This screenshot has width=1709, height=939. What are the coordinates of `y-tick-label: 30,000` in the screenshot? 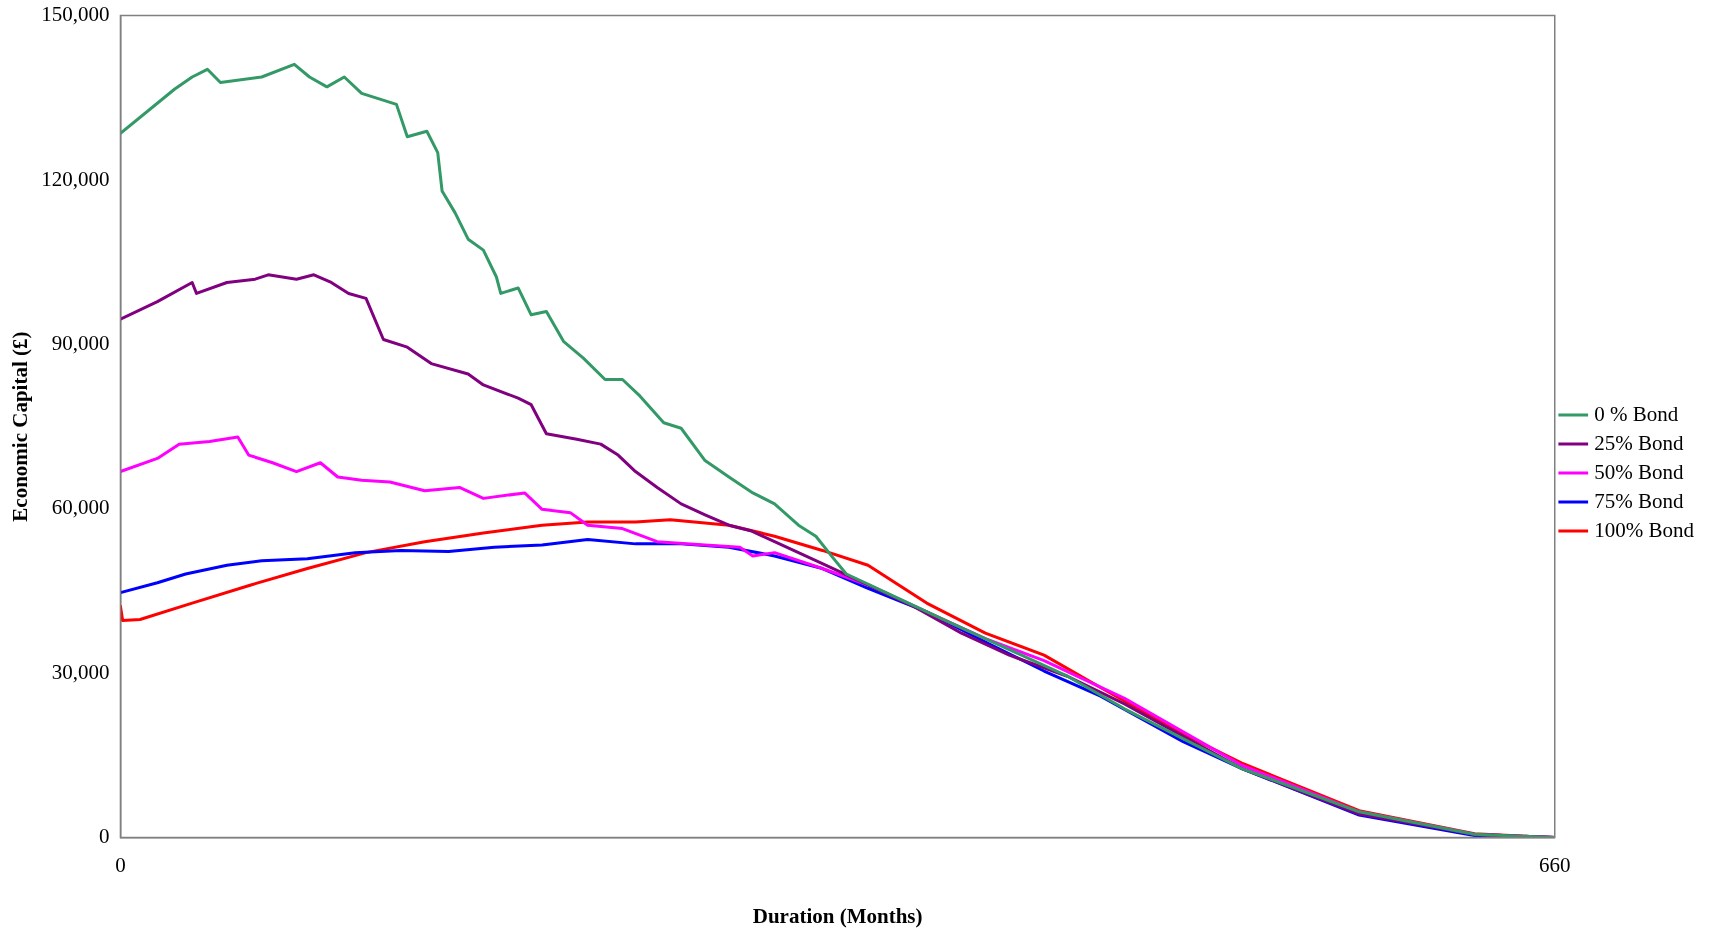 It's located at (80, 671).